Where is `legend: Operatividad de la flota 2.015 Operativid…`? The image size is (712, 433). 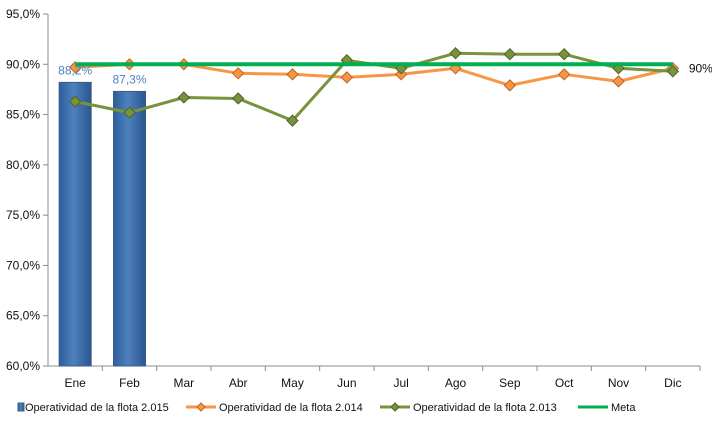 legend: Operatividad de la flota 2.015 Operativid… is located at coordinates (326, 408).